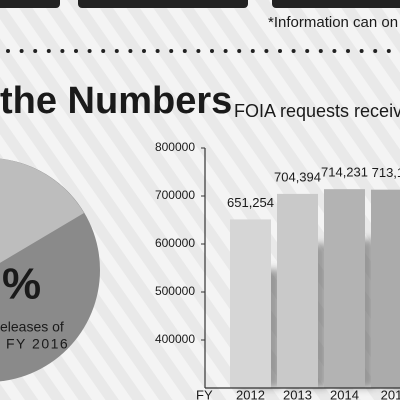 The image size is (400, 405). I want to click on x-tick-label: 2012, so click(250, 393).